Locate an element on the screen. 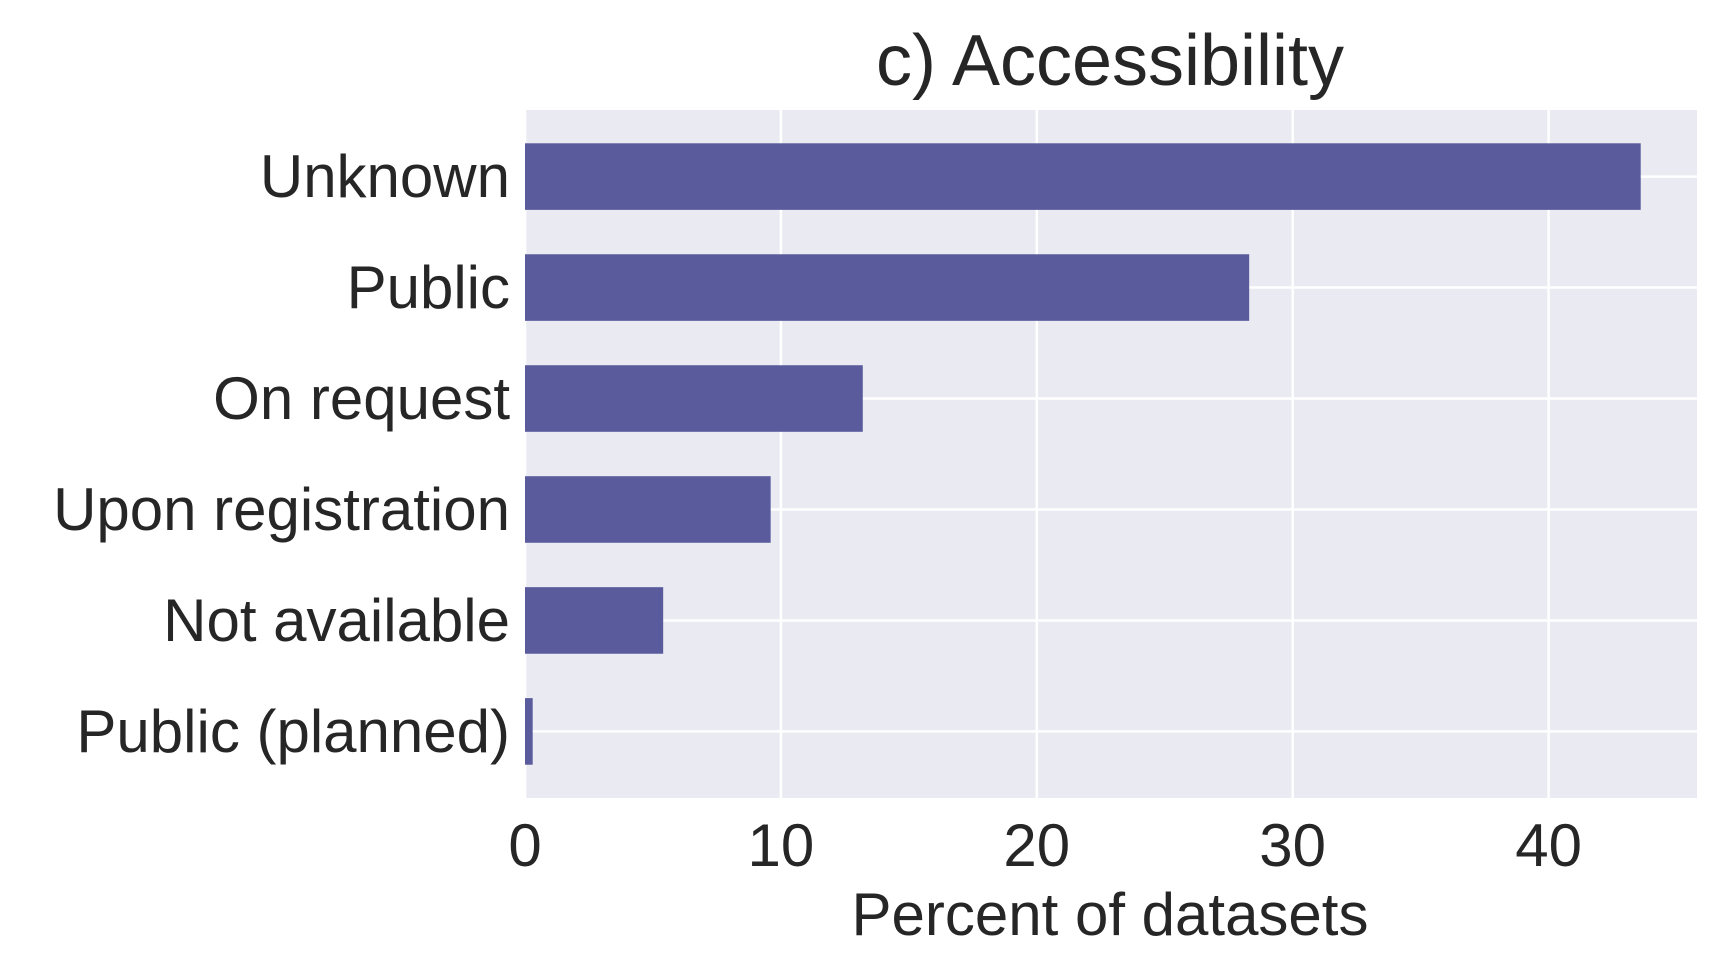 The image size is (1712, 968). category-label: Public is located at coordinates (428, 287).